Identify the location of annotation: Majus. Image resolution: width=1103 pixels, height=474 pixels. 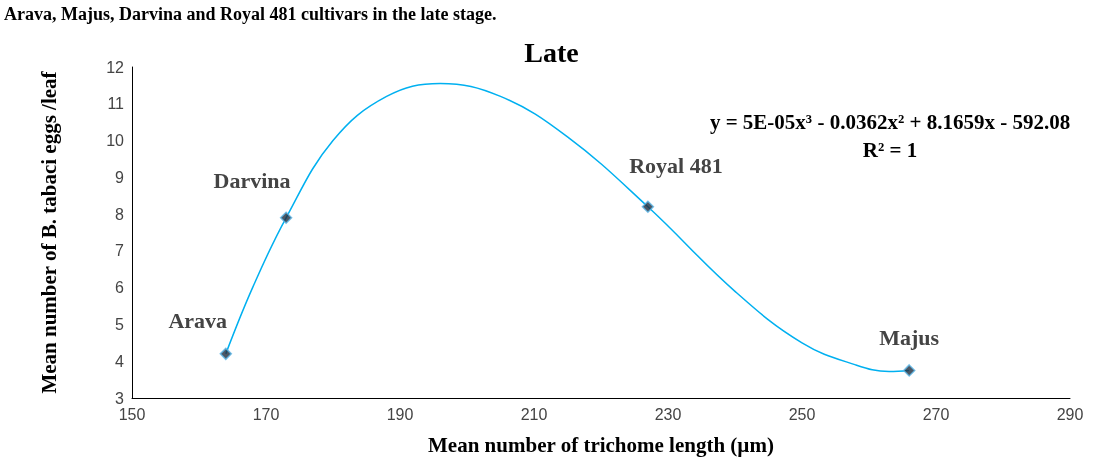
(909, 337).